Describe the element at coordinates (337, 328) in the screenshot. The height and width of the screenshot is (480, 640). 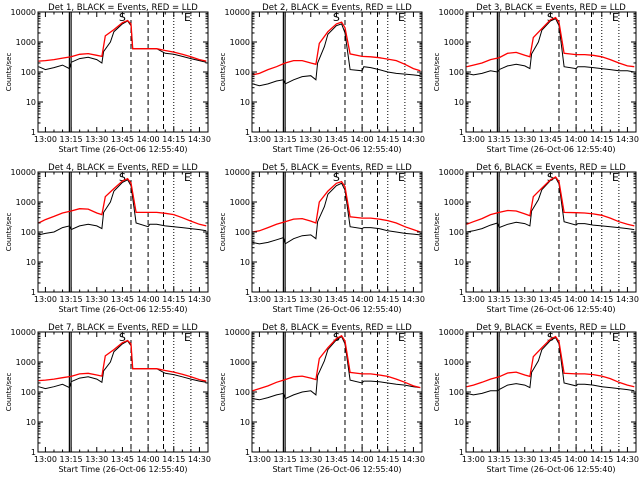
I see `chart-title: Det 8, BLACK = Events, RED = LLD` at that location.